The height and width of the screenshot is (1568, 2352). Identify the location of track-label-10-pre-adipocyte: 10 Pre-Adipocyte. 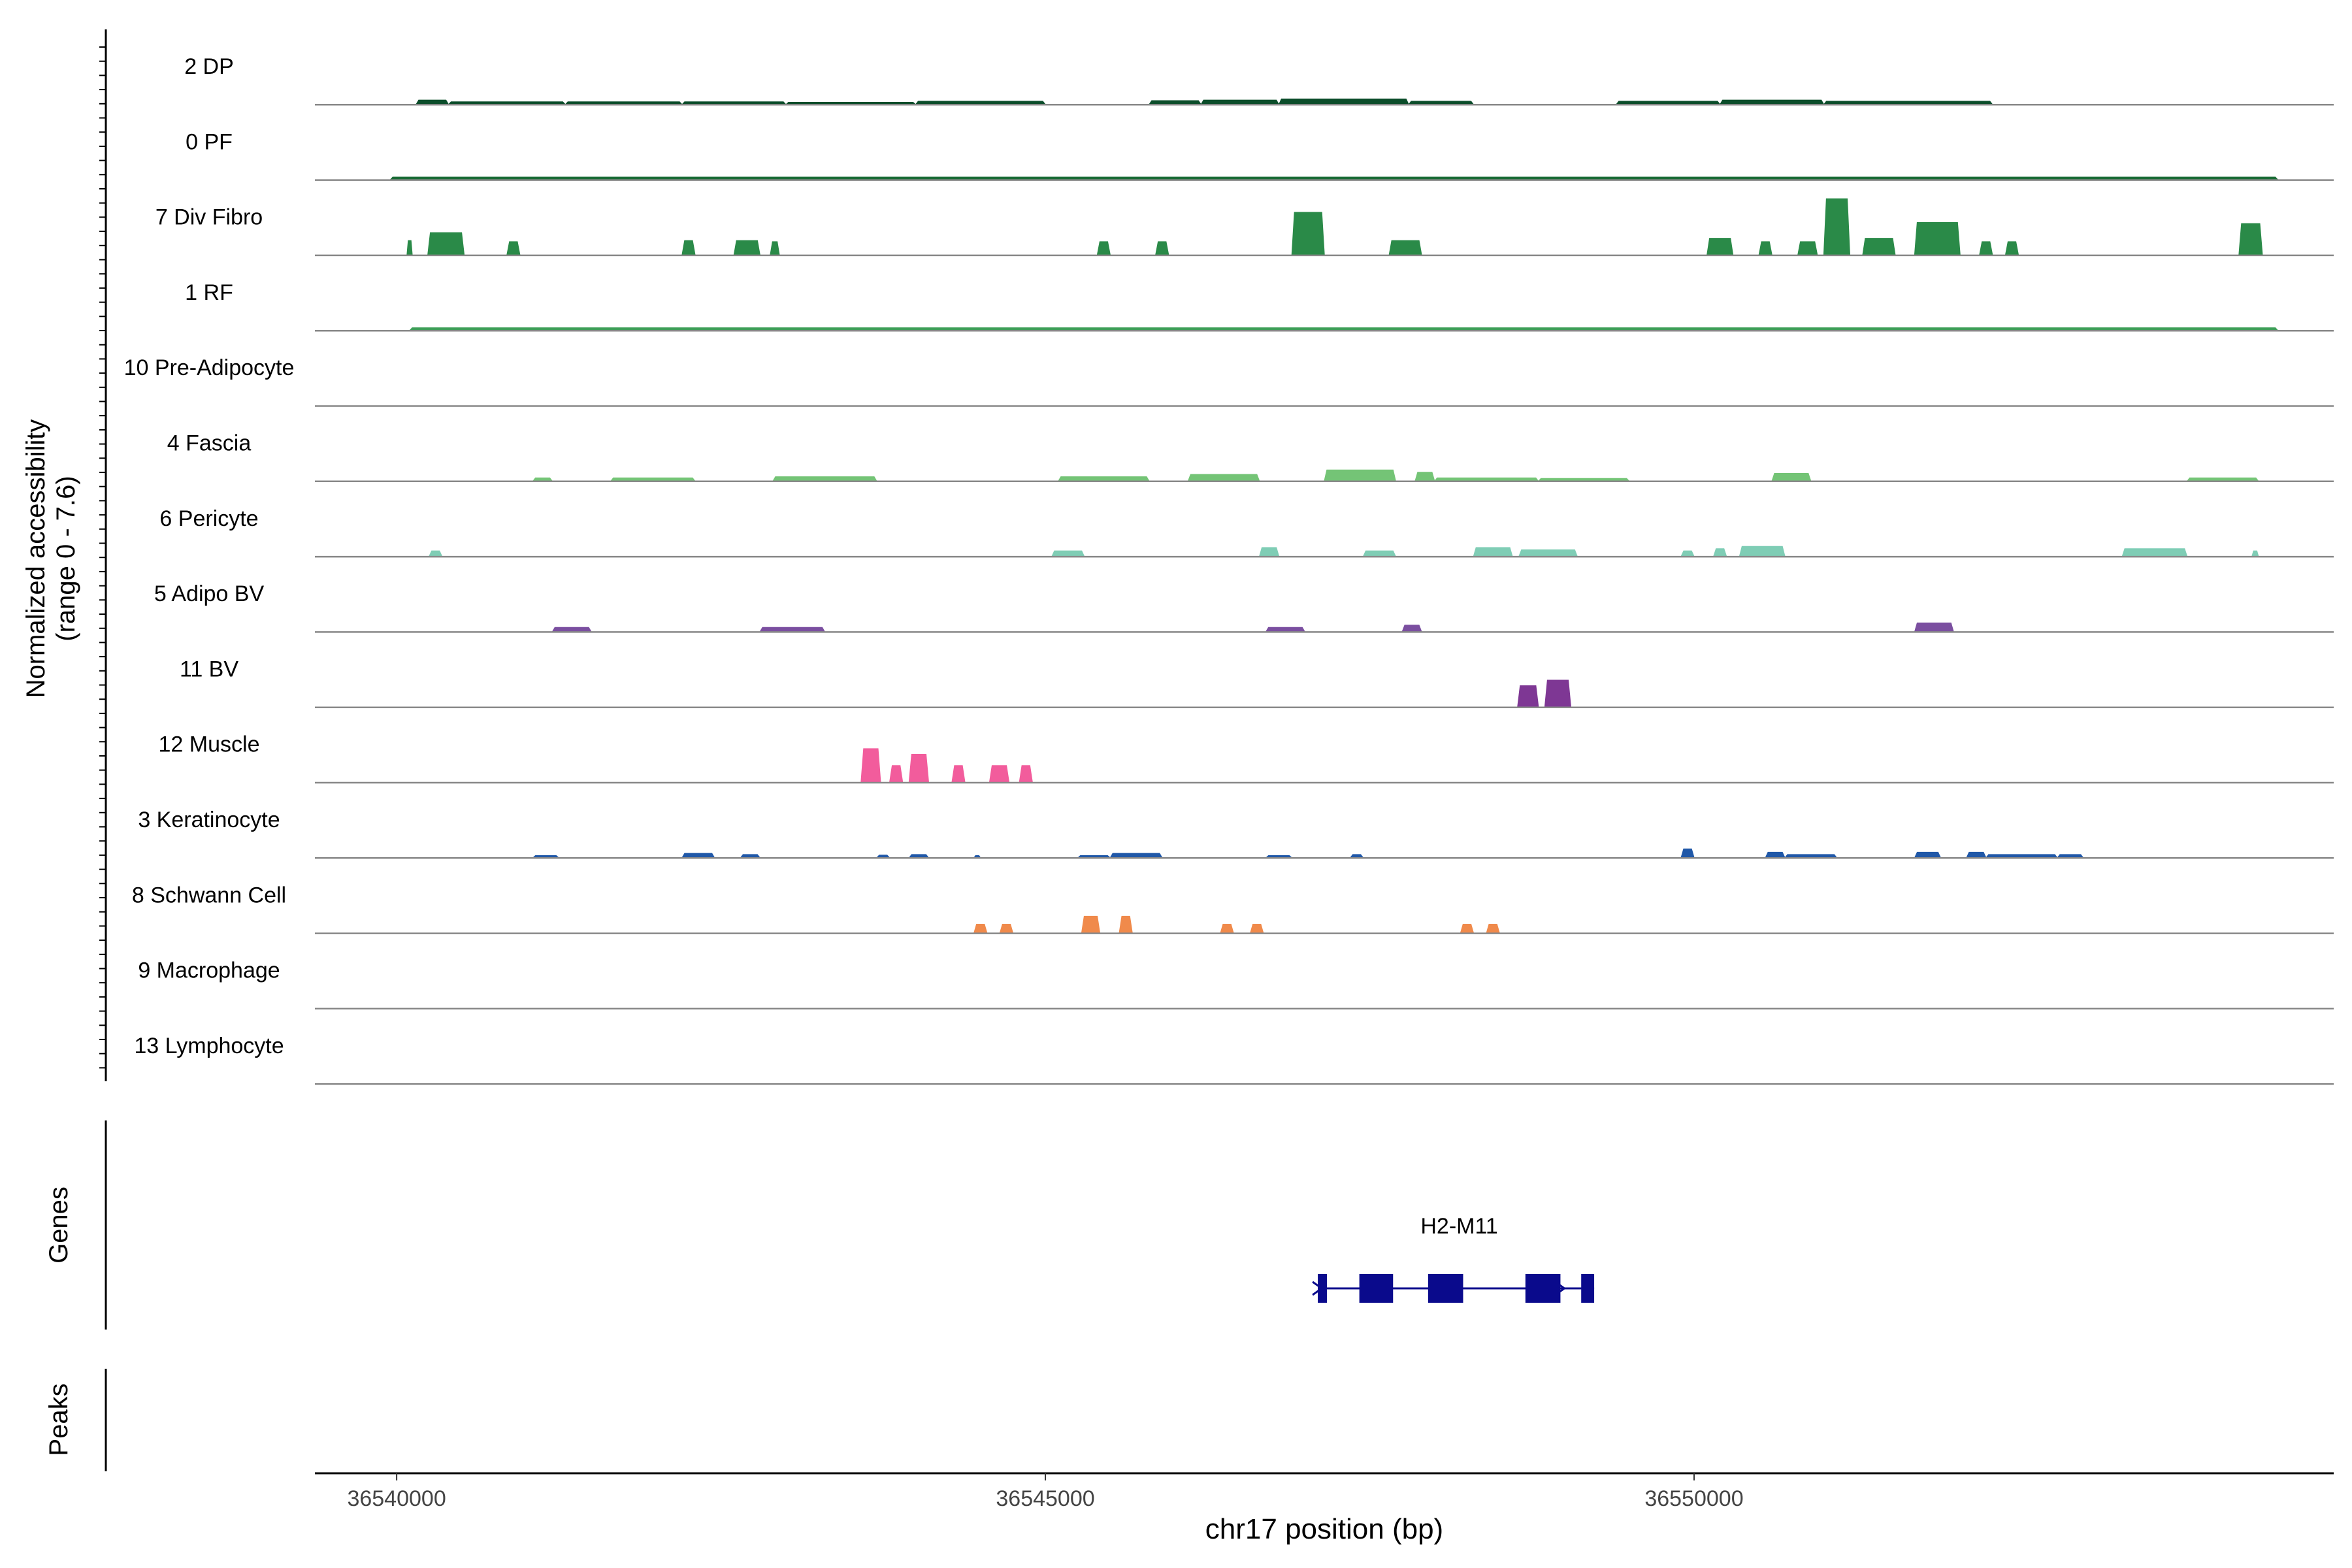
(209, 367).